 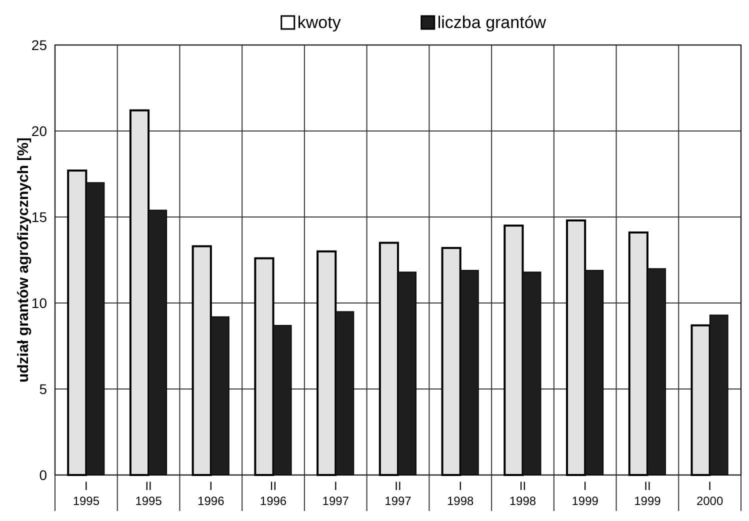 I want to click on x-tick-label: I 1997, so click(x=336, y=493).